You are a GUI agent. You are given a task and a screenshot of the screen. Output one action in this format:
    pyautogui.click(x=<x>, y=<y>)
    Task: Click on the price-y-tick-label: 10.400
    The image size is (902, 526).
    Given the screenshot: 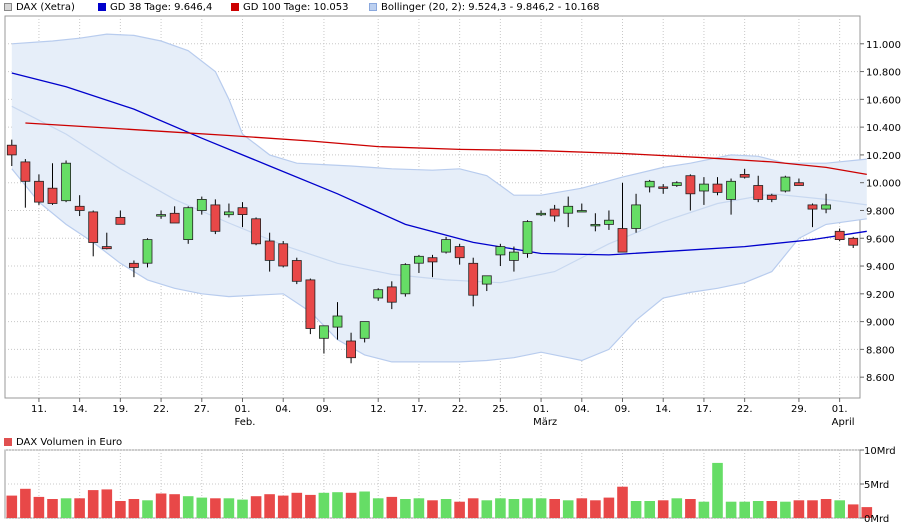 What is the action you would take?
    pyautogui.click(x=883, y=128)
    